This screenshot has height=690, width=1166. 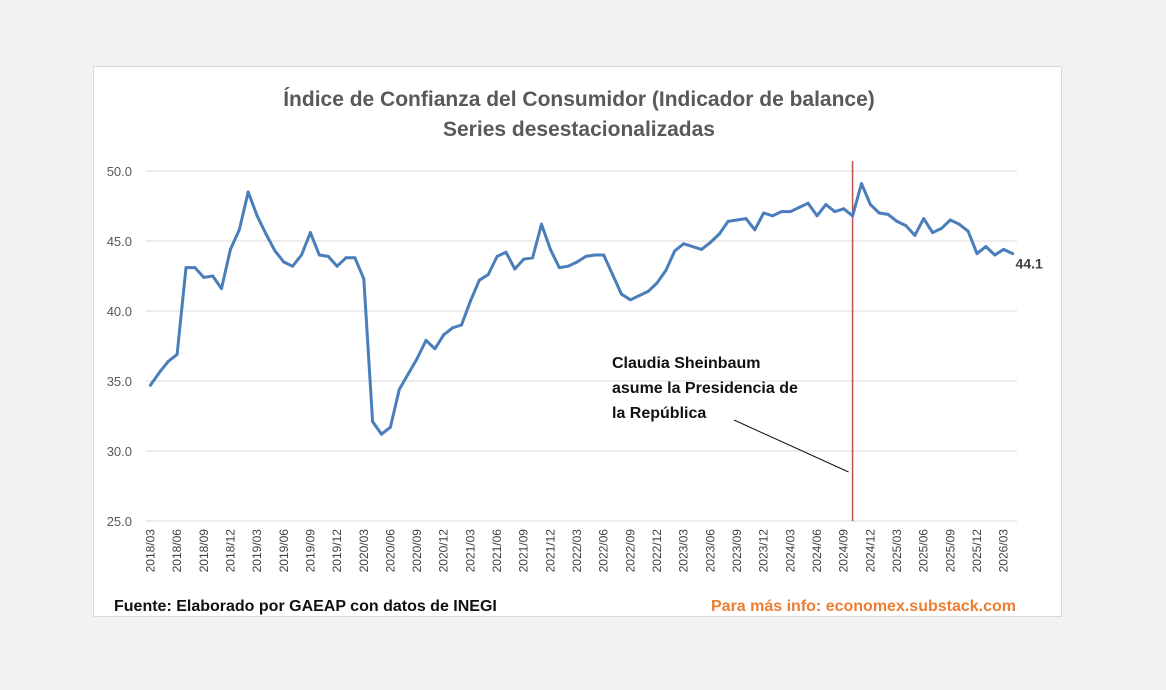 What do you see at coordinates (204, 551) in the screenshot?
I see `x-tick-label: 2018/09` at bounding box center [204, 551].